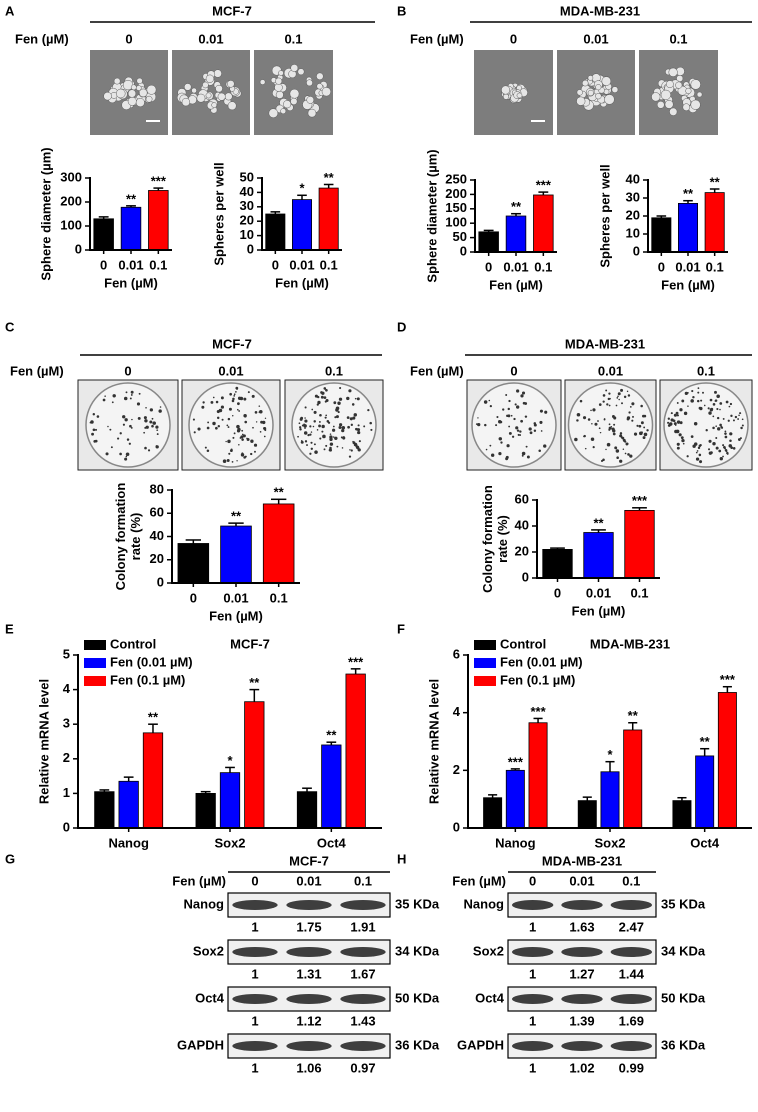 The width and height of the screenshot is (758, 1112). I want to click on y-axis-label: Relative mRNA level, so click(43, 741).